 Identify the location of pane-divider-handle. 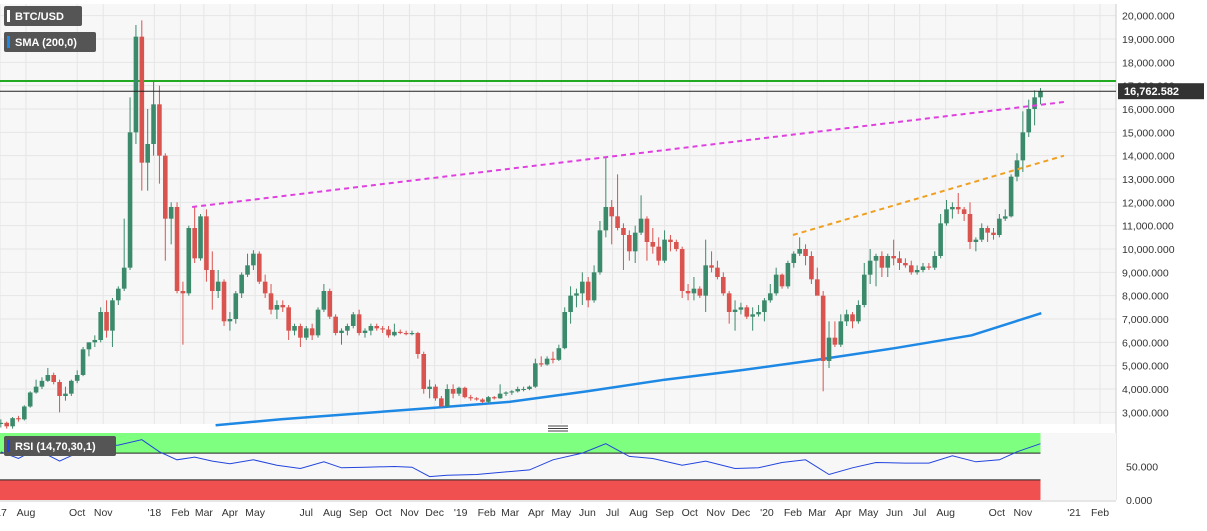
(558, 428).